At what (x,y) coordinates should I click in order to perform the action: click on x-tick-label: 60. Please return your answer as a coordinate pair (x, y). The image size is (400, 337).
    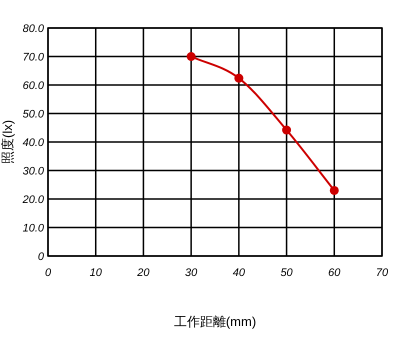
    Looking at the image, I should click on (335, 273).